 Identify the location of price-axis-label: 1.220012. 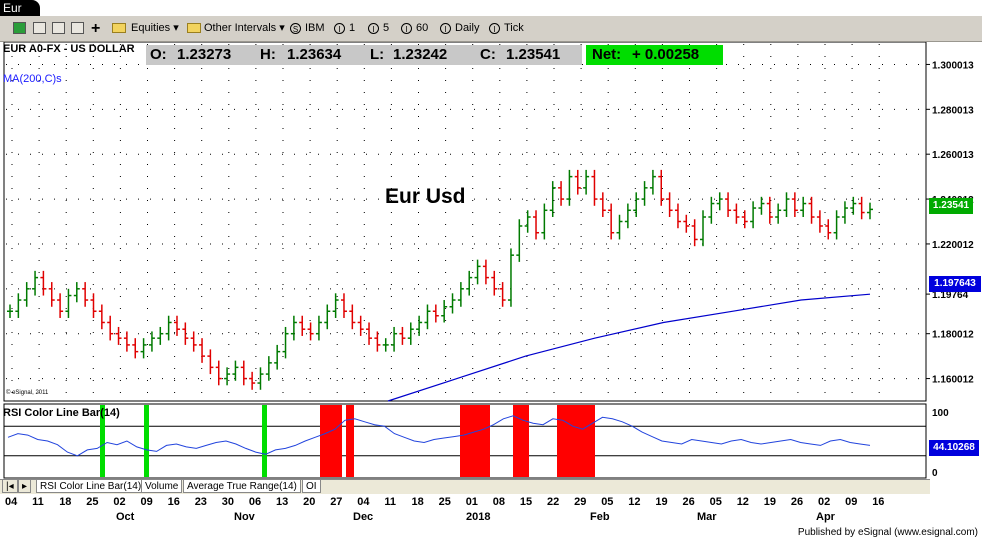
(953, 245).